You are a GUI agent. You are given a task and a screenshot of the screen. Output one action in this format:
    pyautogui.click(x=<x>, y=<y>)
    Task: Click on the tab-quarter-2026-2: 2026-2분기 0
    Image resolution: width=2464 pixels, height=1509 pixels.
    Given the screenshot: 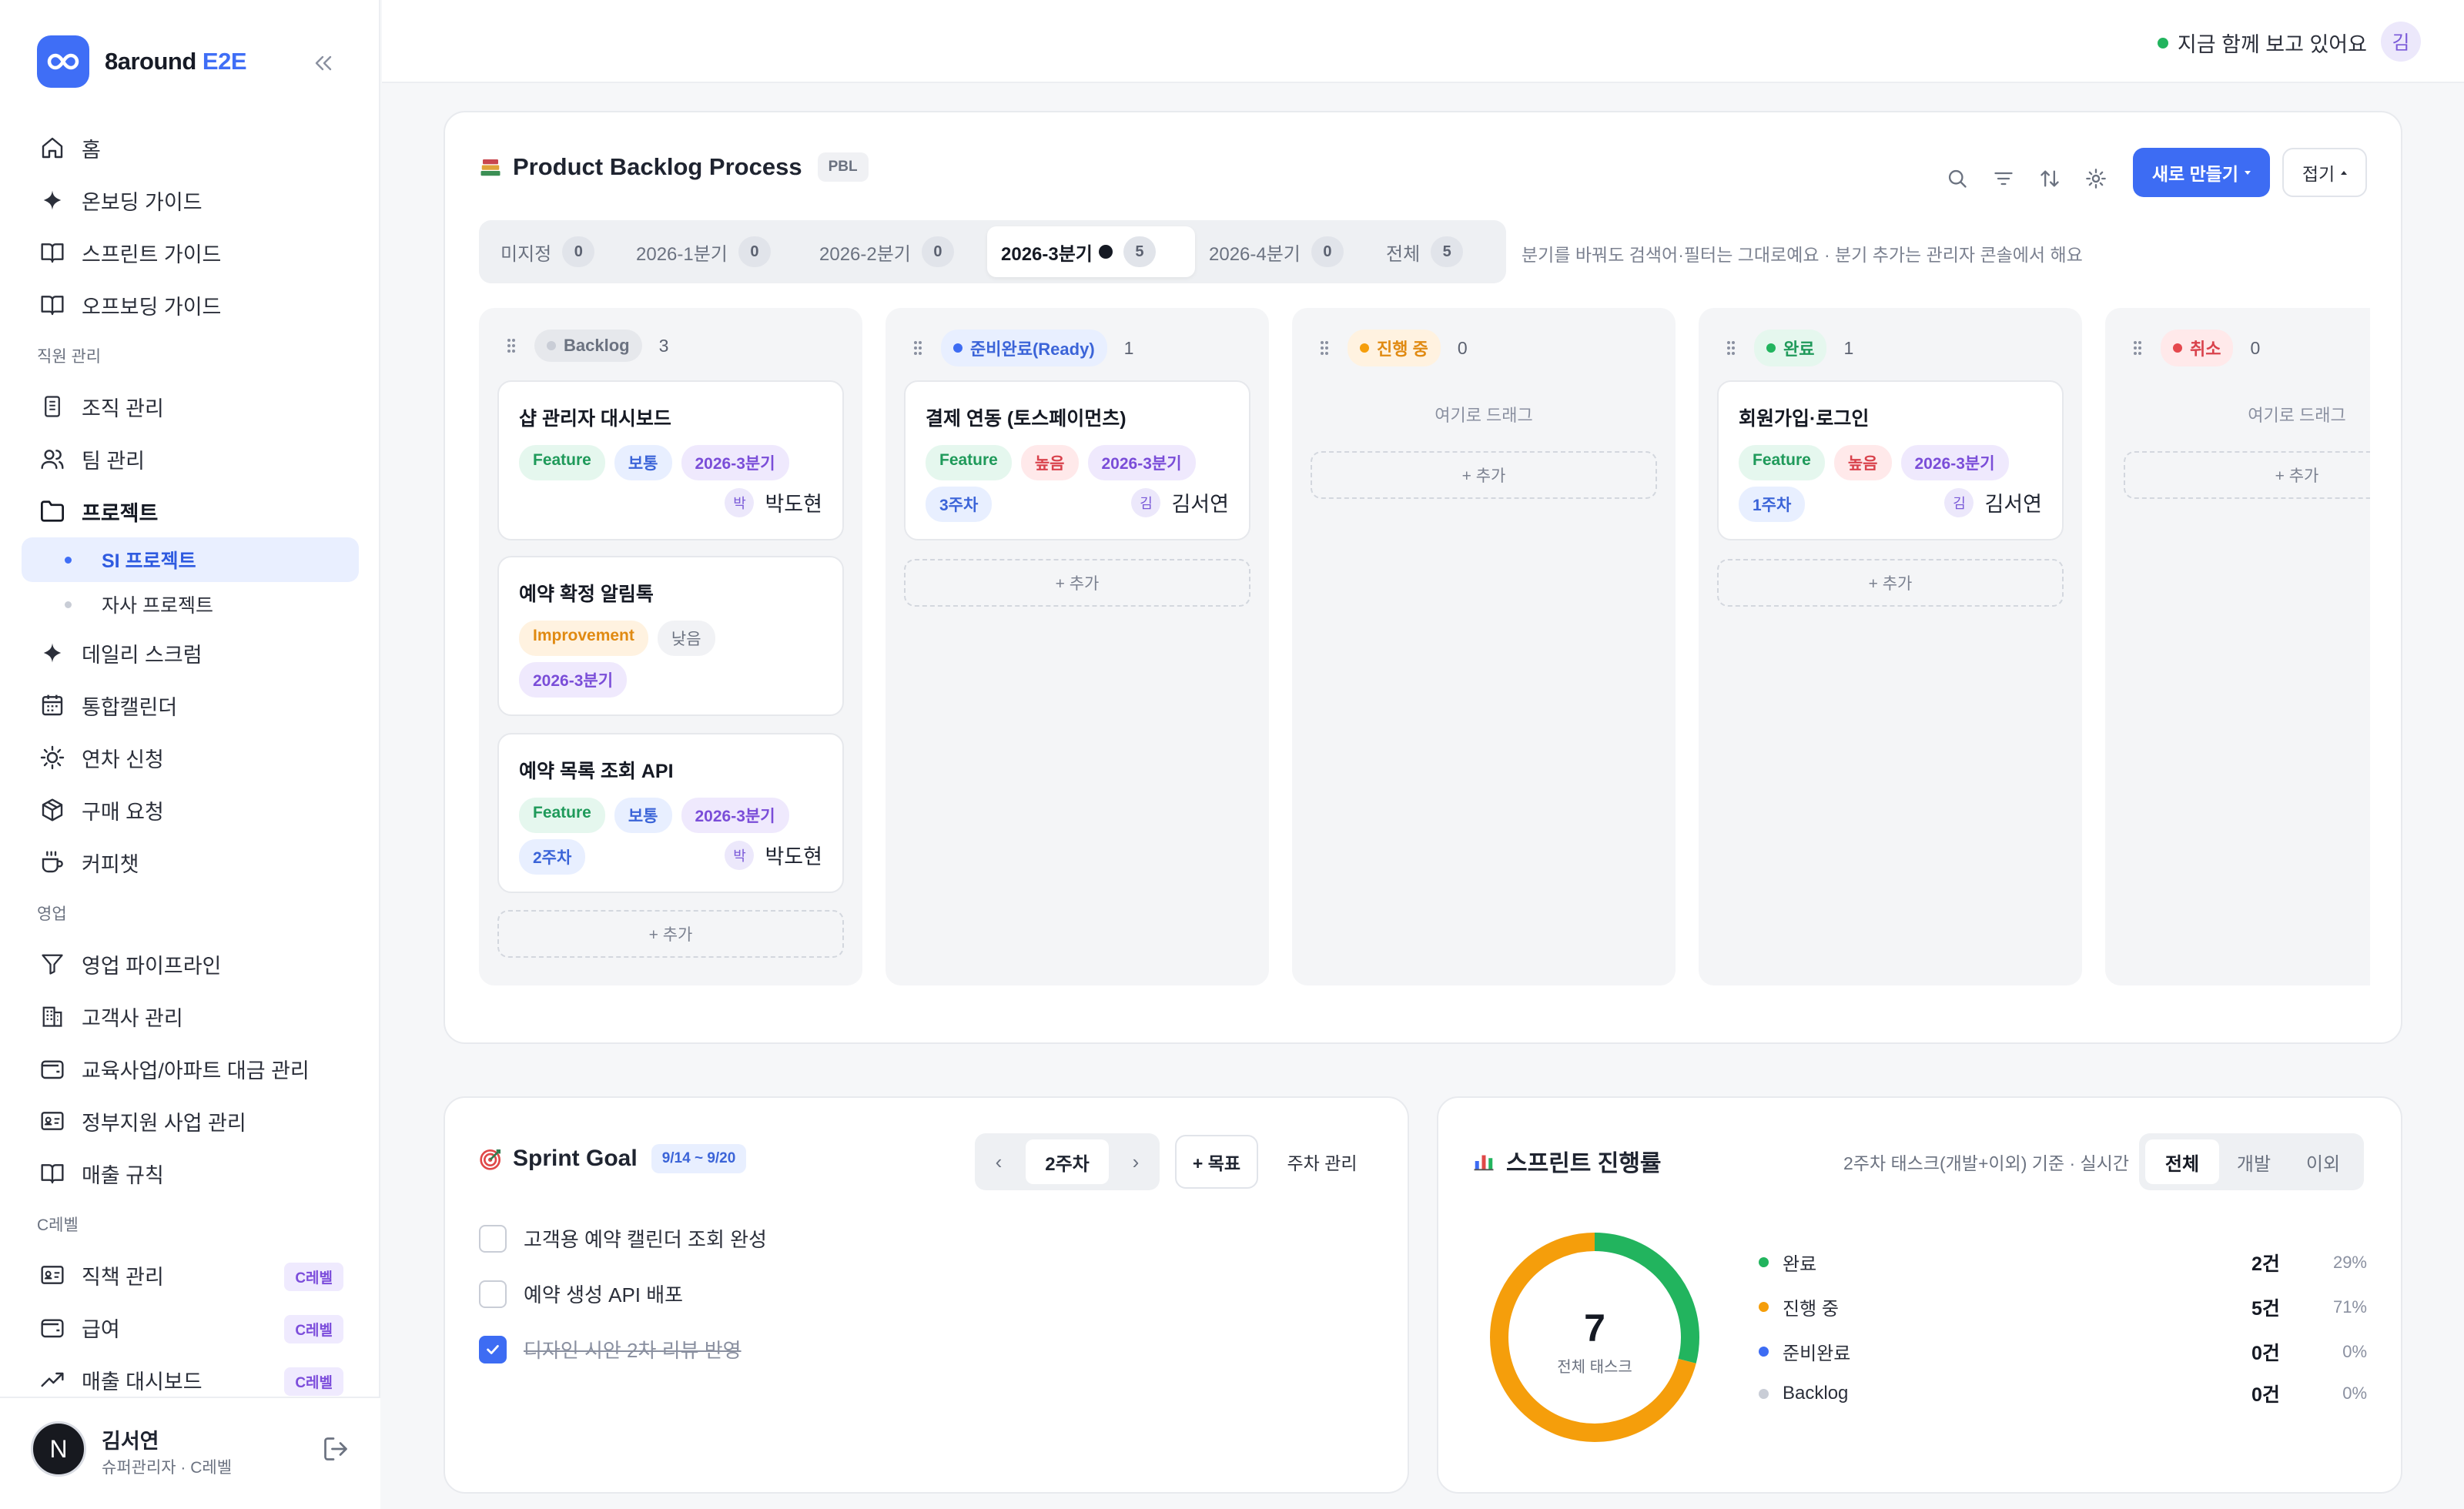 What is the action you would take?
    pyautogui.click(x=886, y=251)
    